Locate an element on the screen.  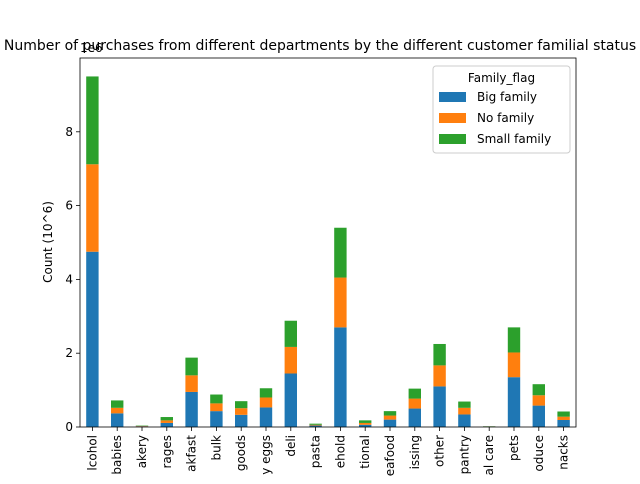
y-axis-scale-label: 1e6 is located at coordinates (91, 48).